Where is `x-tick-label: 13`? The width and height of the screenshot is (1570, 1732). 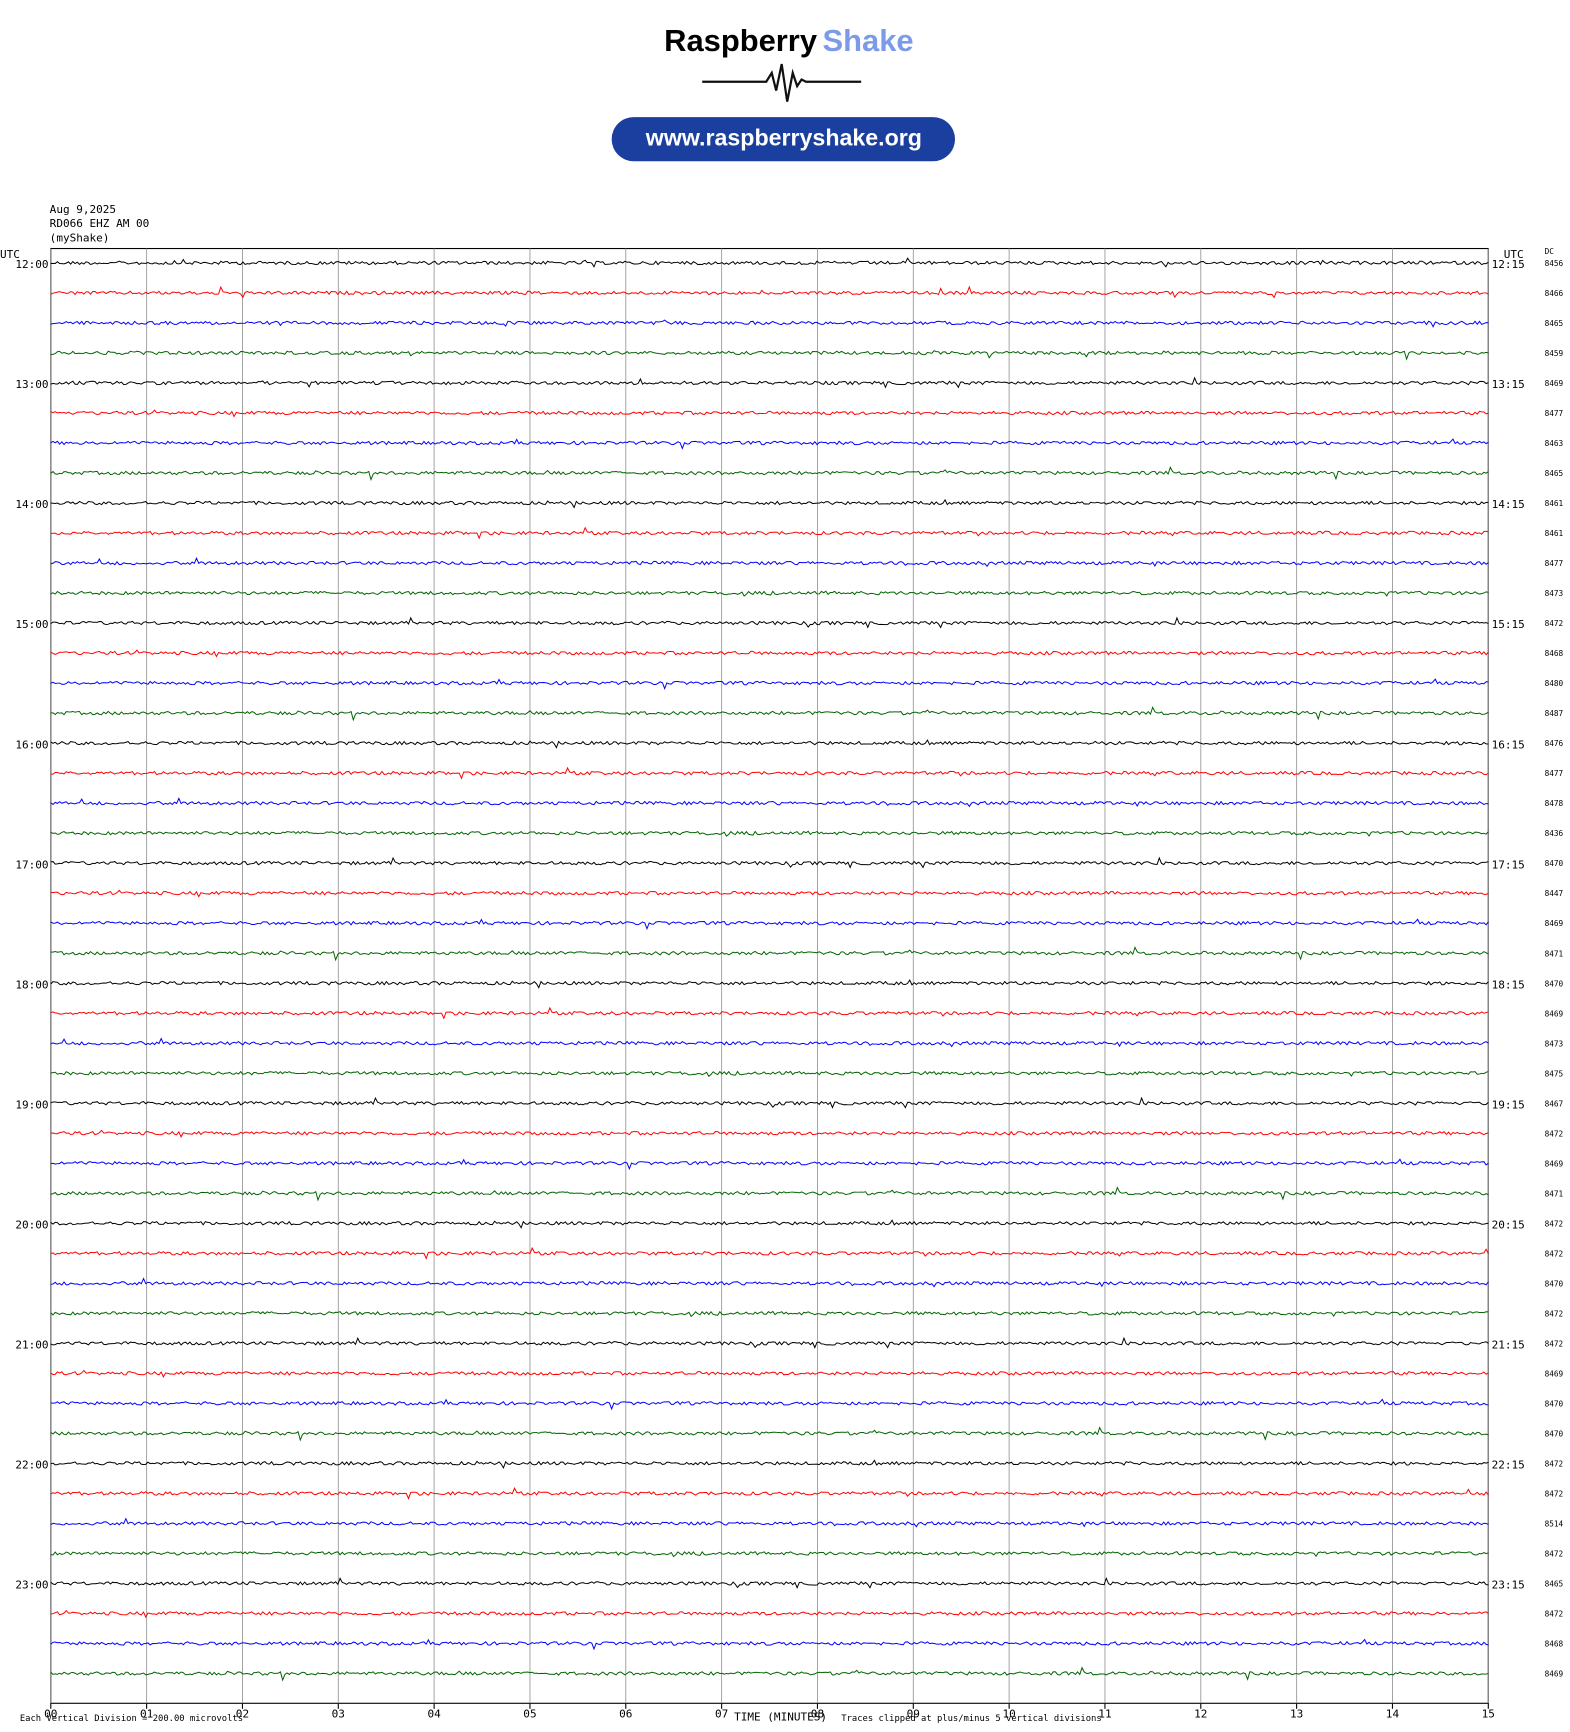 x-tick-label: 13 is located at coordinates (1296, 1713).